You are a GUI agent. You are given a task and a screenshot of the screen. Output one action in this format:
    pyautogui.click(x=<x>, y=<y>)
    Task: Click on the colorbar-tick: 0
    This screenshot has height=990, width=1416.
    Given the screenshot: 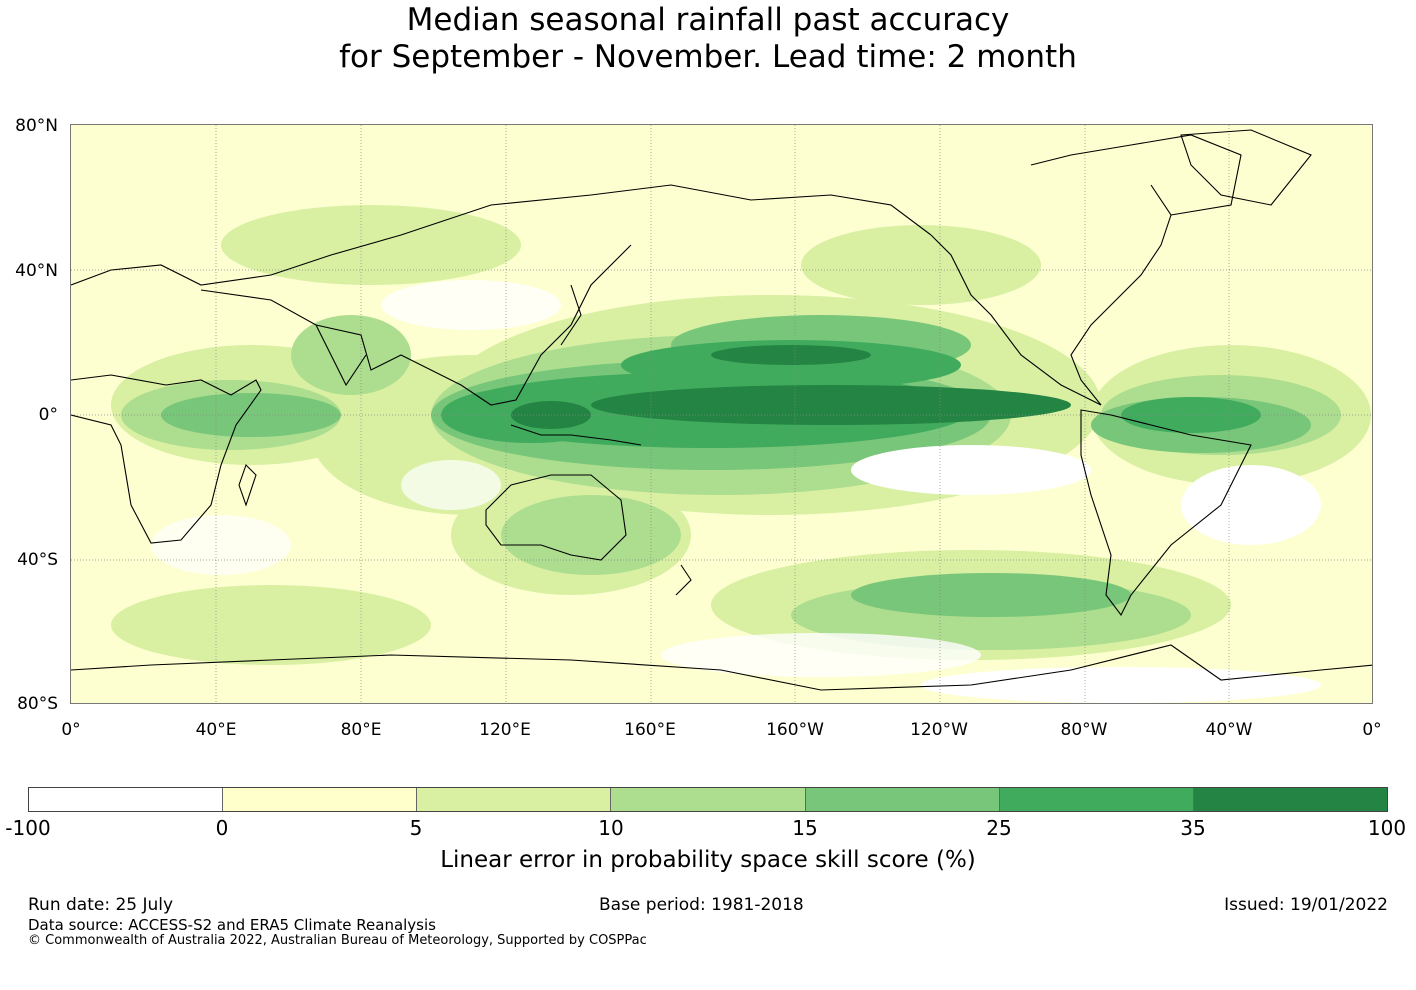 What is the action you would take?
    pyautogui.click(x=222, y=828)
    